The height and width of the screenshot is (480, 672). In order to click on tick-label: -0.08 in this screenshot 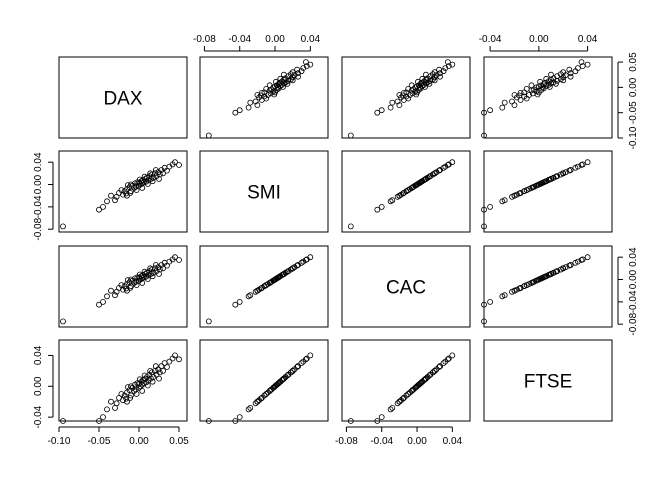, I will do `click(38, 228)`.